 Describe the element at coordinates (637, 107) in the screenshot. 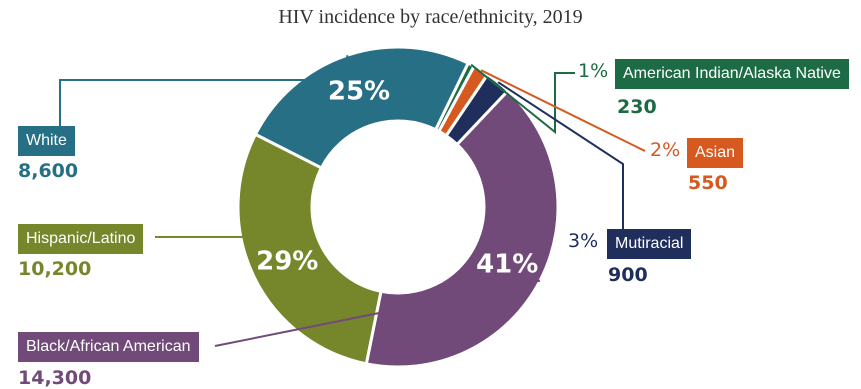

I see `value-american-indian: 230` at that location.